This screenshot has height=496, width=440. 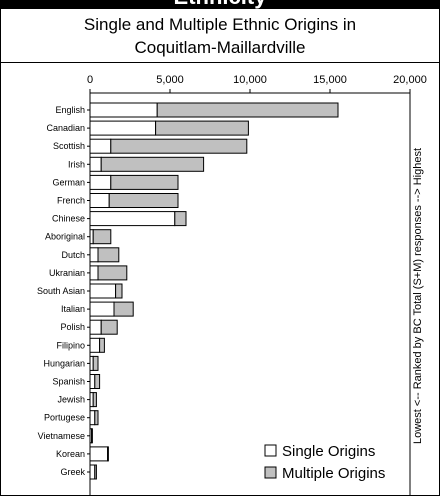 What do you see at coordinates (220, 24) in the screenshot?
I see `chart-title-line-1: Single and Multiple Ethnic Origins in` at bounding box center [220, 24].